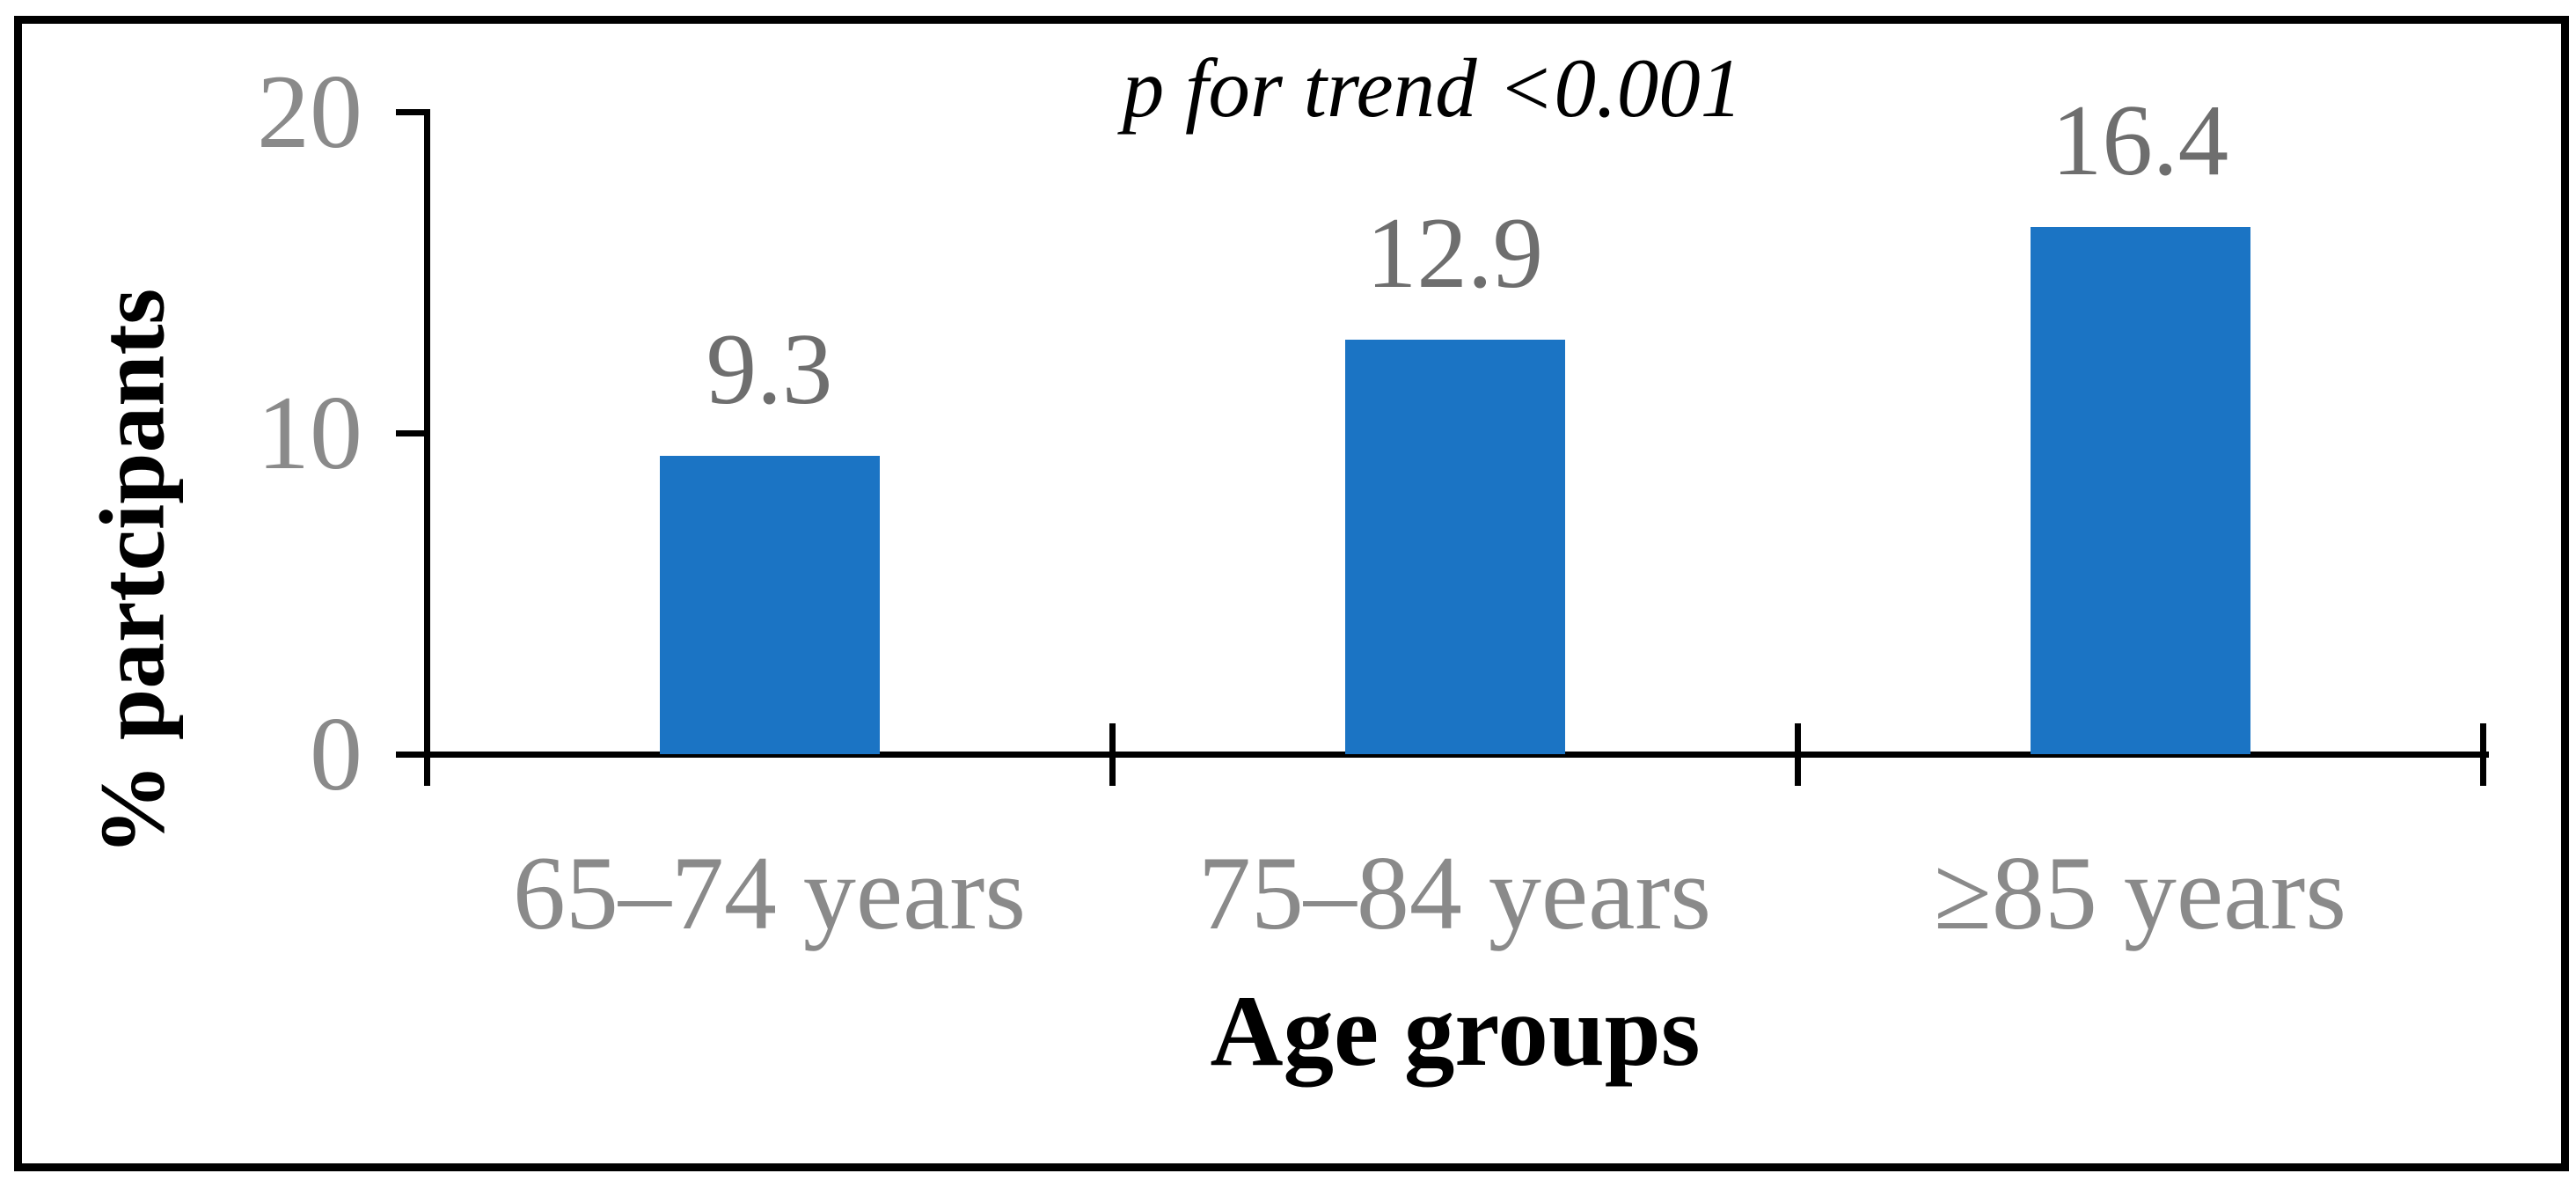 This screenshot has height=1188, width=2576. What do you see at coordinates (1455, 1031) in the screenshot?
I see `x-axis-title: Age groups` at bounding box center [1455, 1031].